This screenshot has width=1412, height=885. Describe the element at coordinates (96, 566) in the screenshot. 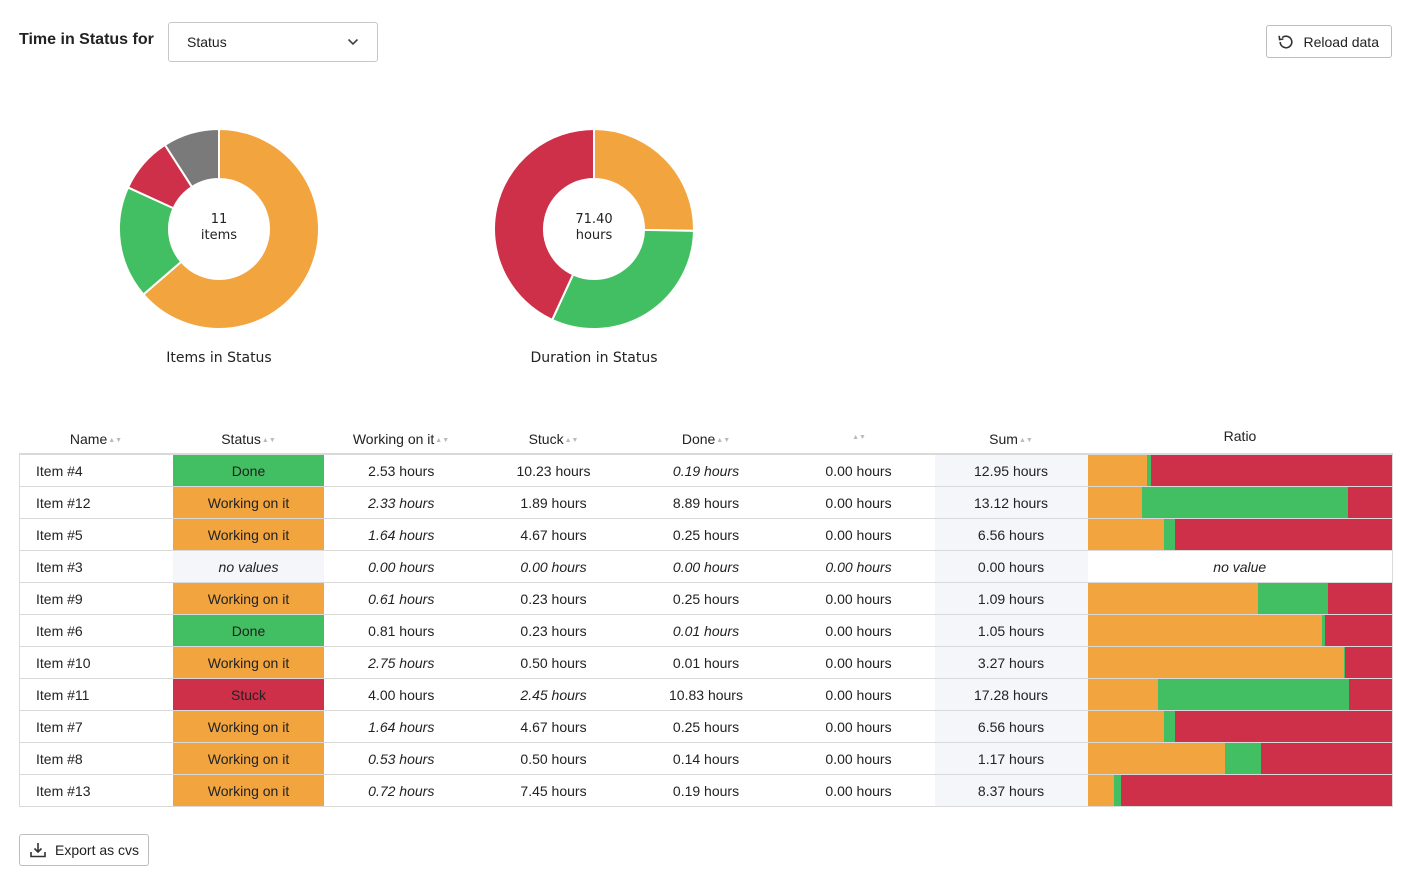

I see `item-name: Item #3` at that location.